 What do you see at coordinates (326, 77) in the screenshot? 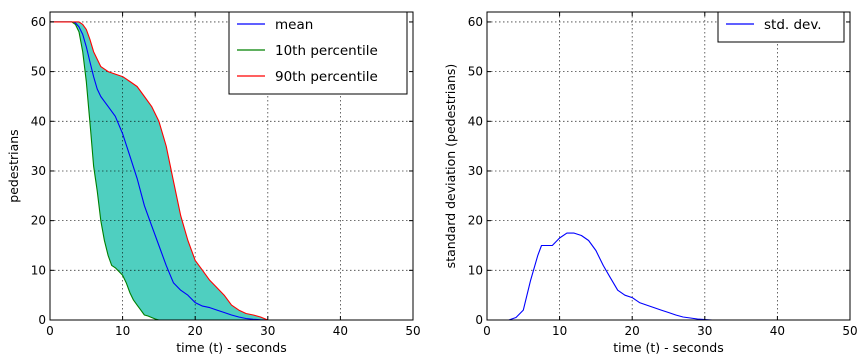
I see `legend-label-90th-percentile: 90th percentile` at bounding box center [326, 77].